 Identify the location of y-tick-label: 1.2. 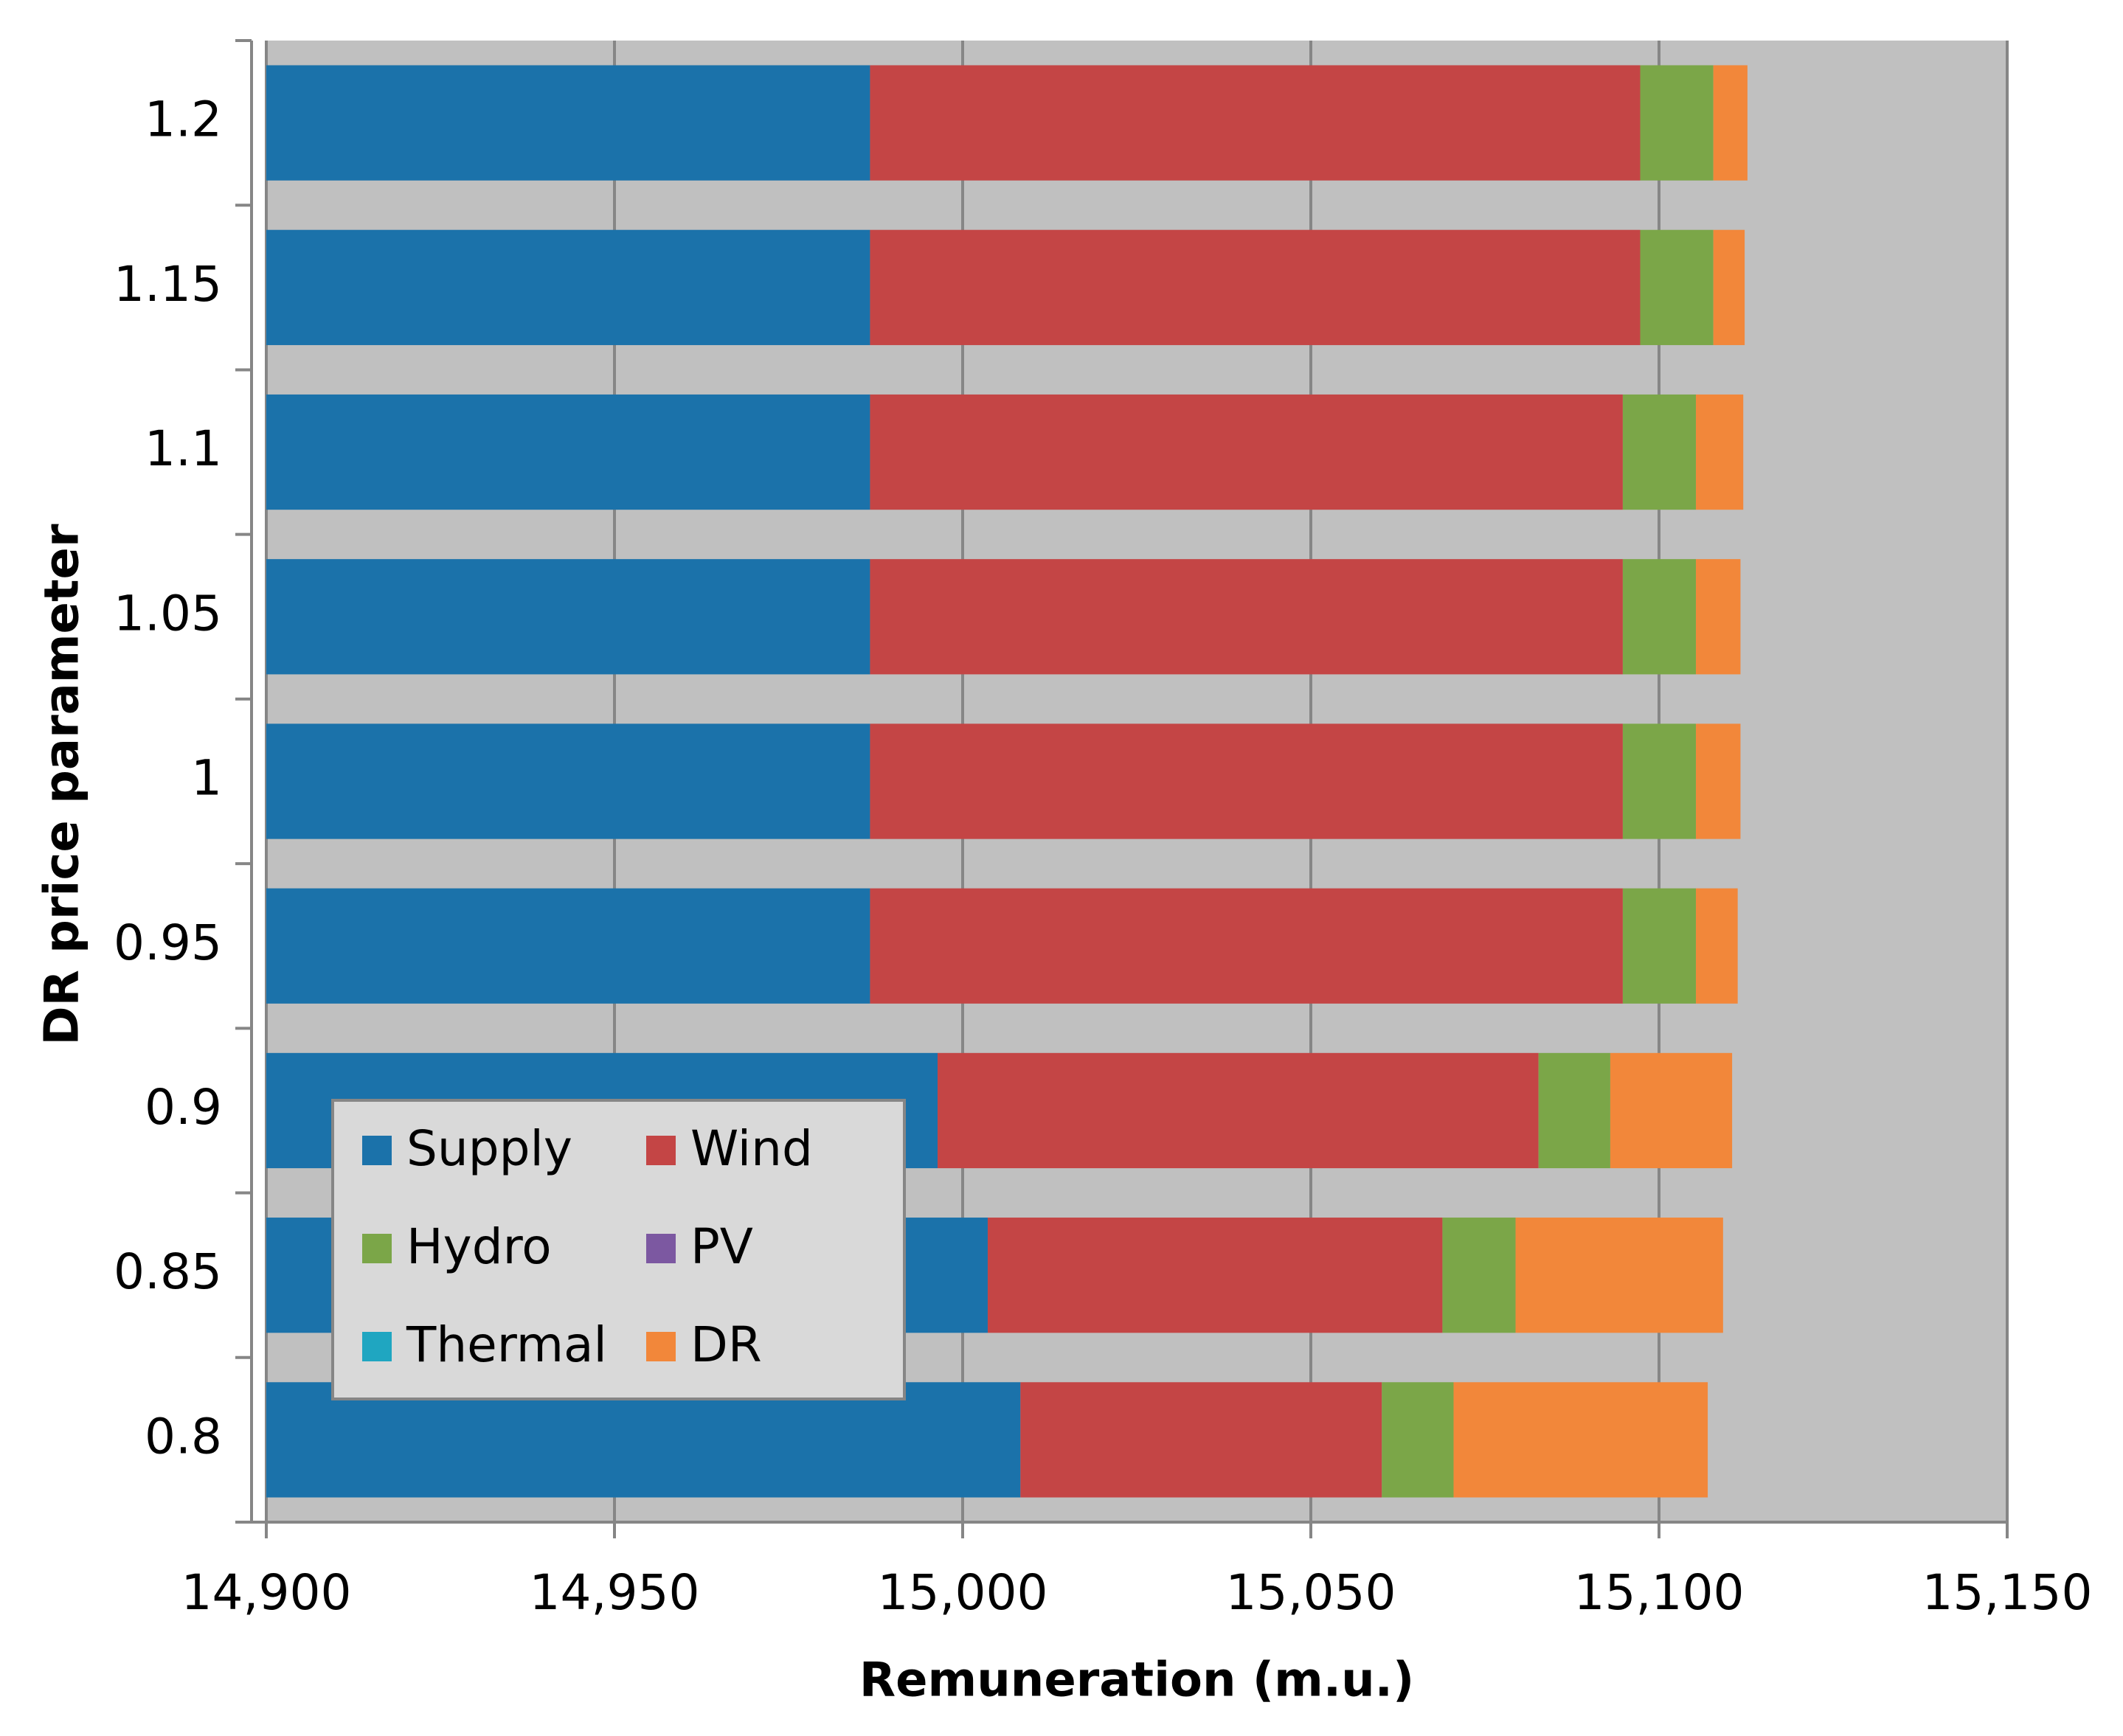
(183, 120).